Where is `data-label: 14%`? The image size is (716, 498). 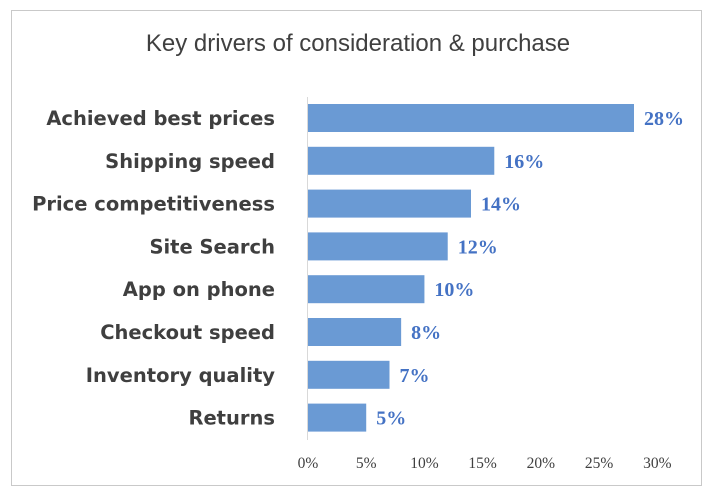
data-label: 14% is located at coordinates (501, 205).